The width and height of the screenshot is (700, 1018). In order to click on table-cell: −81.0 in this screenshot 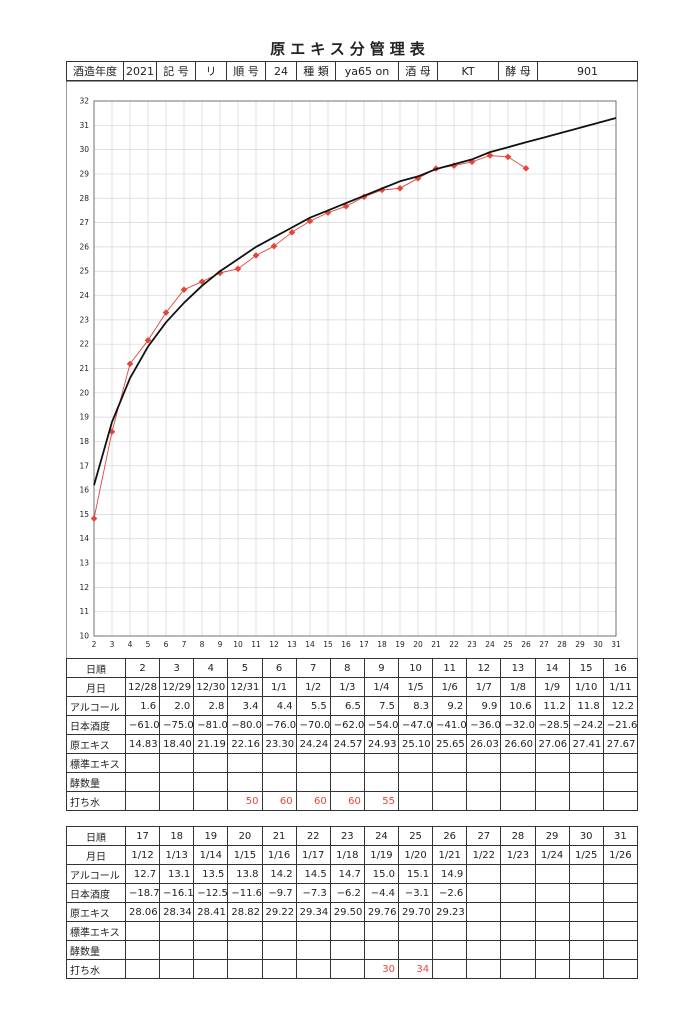, I will do `click(211, 725)`.